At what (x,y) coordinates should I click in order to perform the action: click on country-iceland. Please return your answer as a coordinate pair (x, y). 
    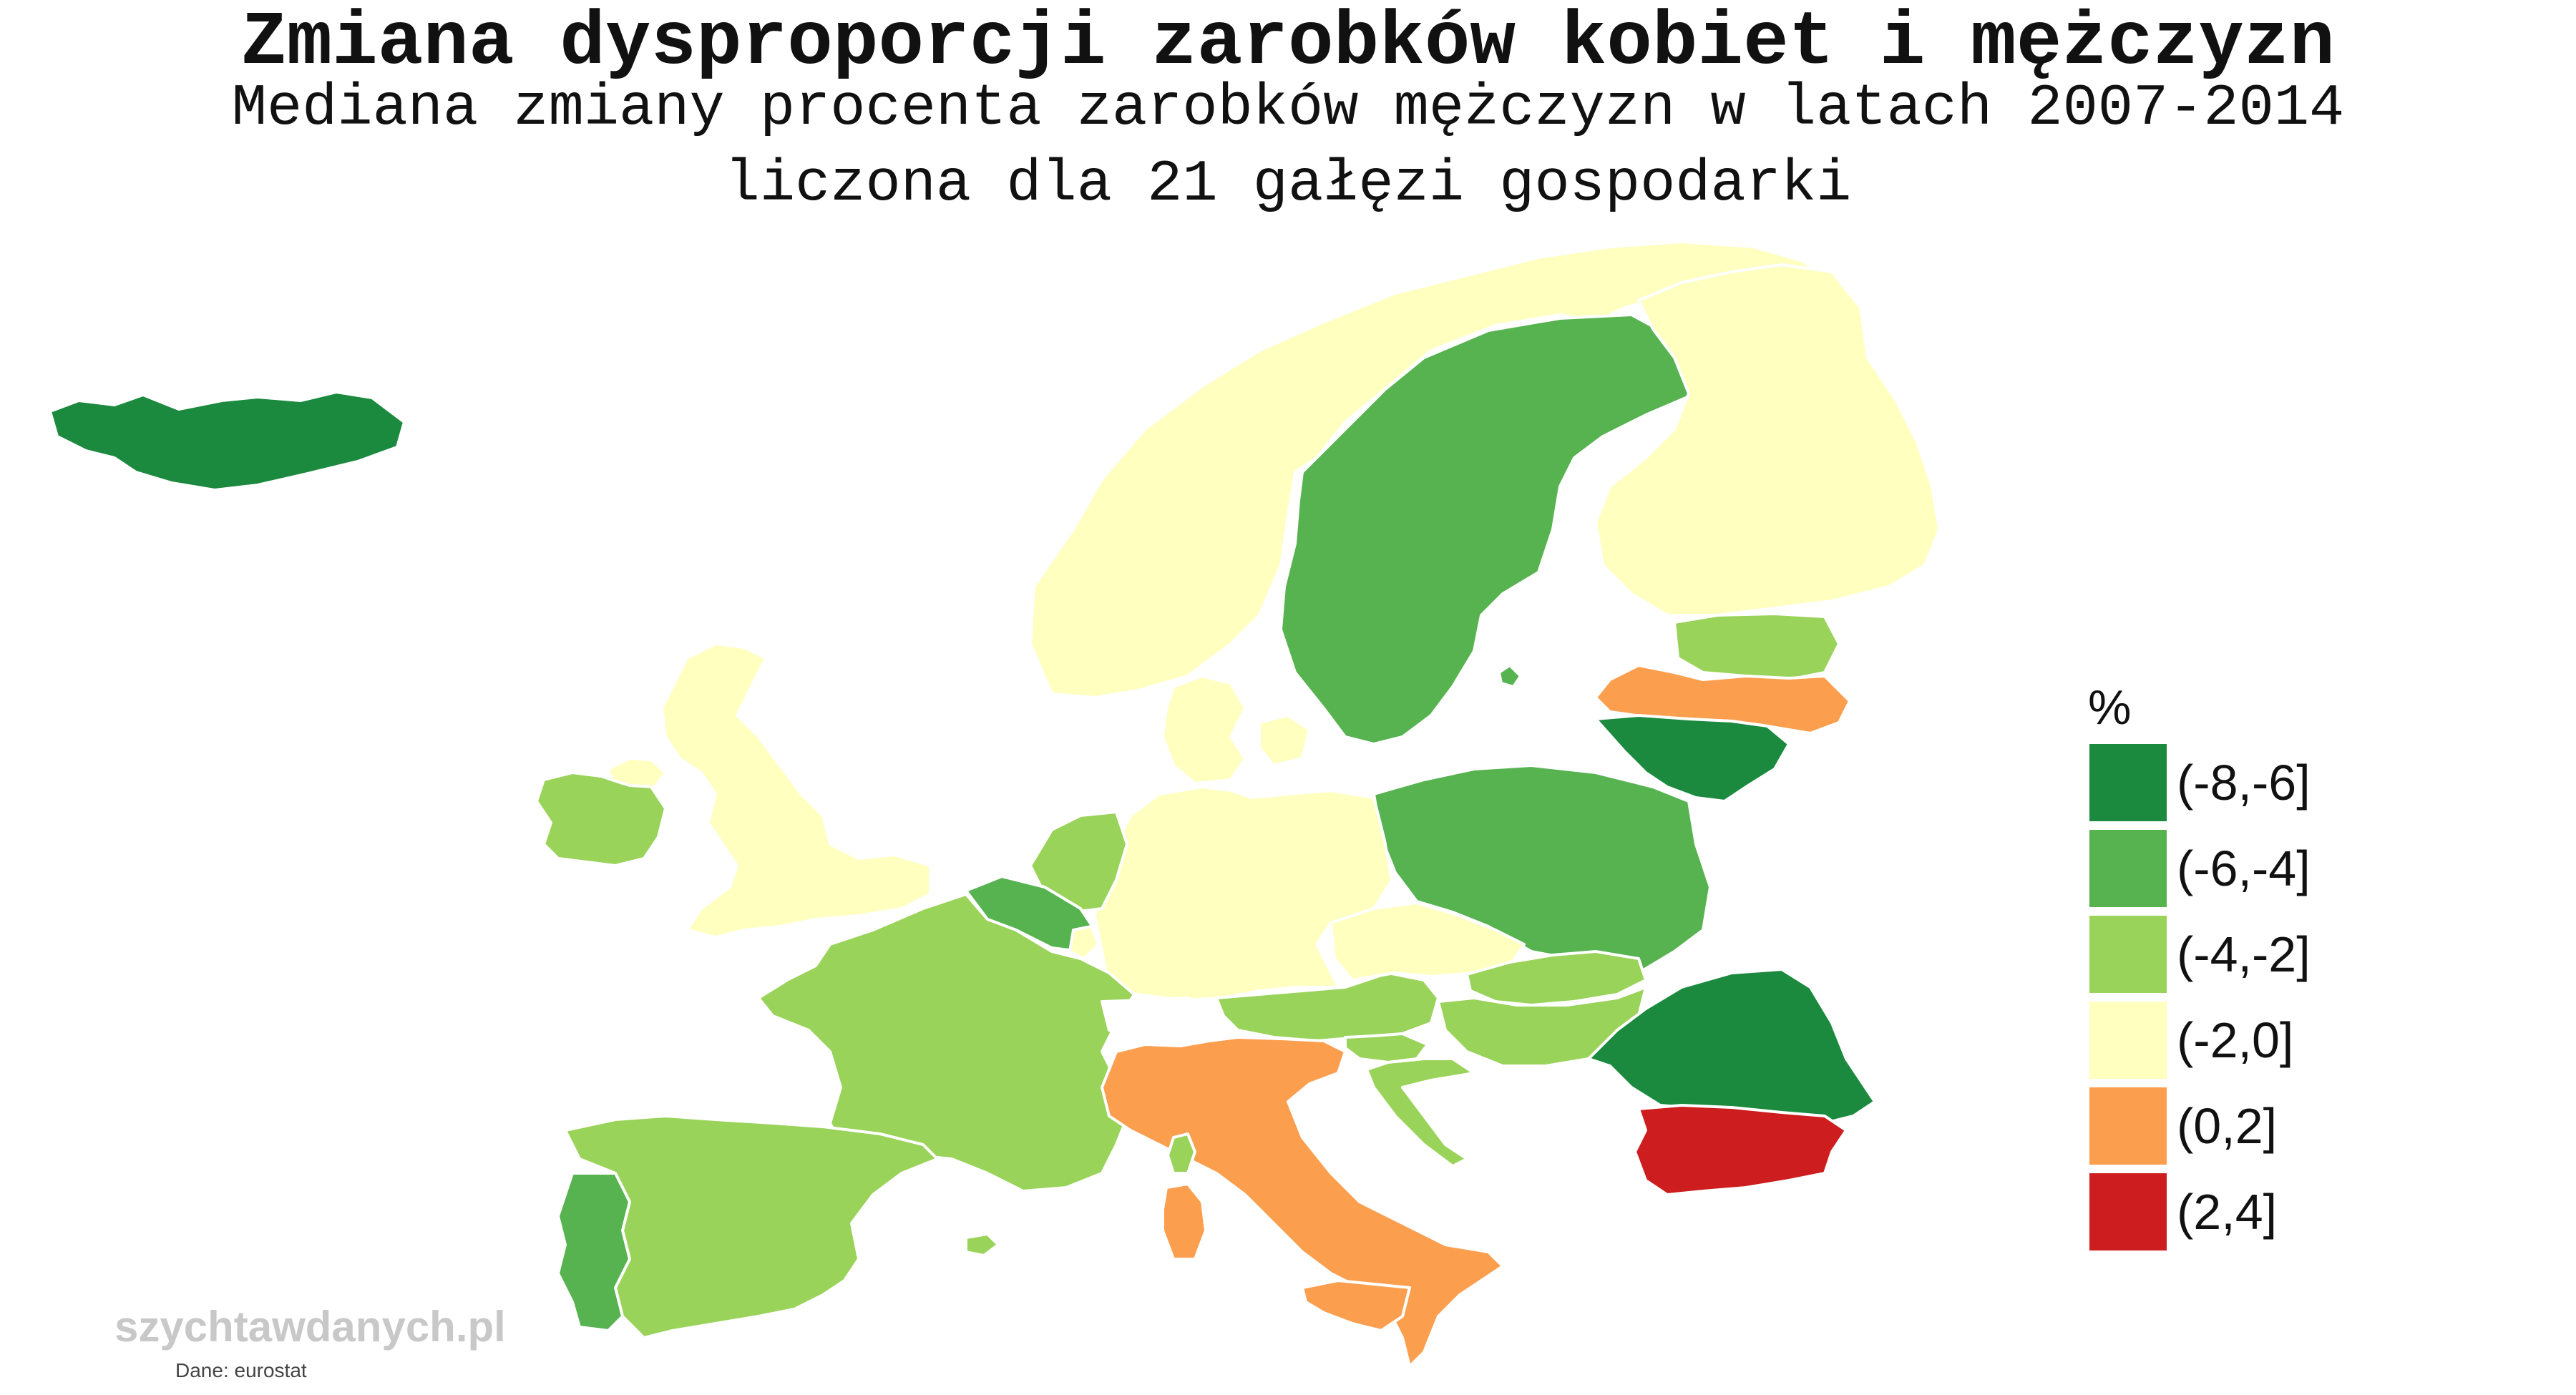
    Looking at the image, I should click on (227, 441).